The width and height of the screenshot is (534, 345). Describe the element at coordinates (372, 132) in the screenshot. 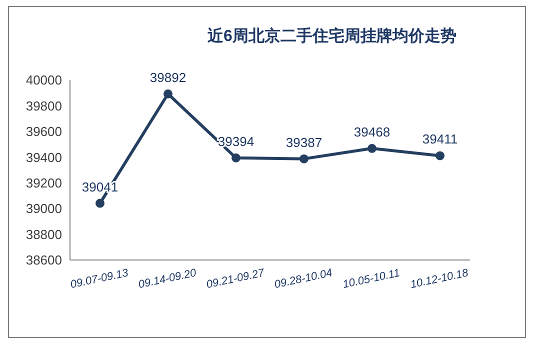

I see `data-label: 39468` at that location.